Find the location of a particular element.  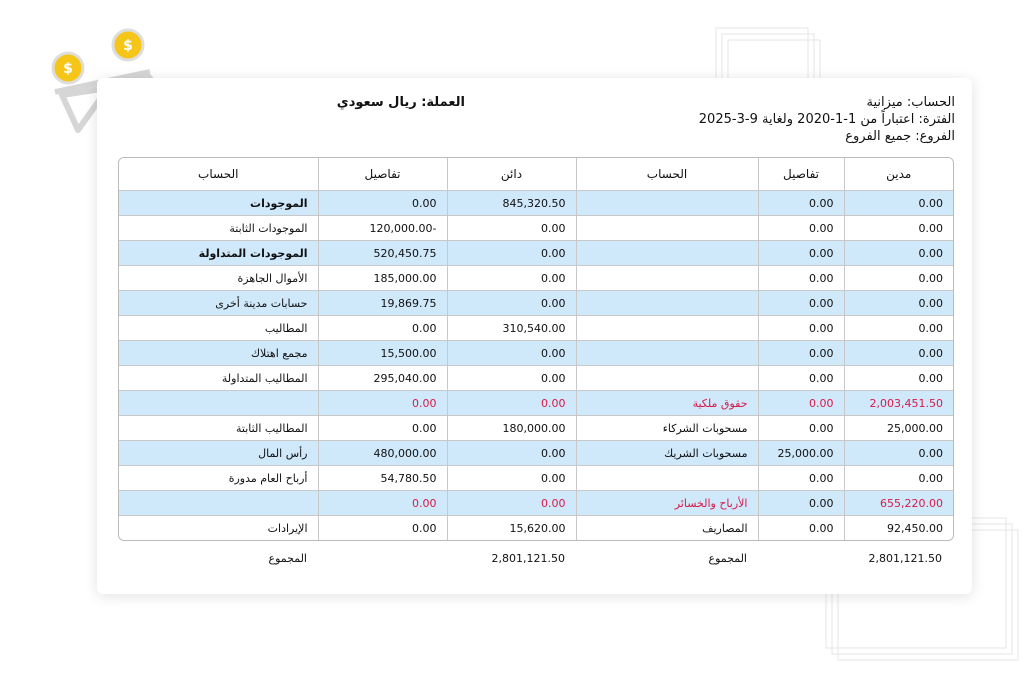

cell: حسابات مدينة أخرى is located at coordinates (219, 303).